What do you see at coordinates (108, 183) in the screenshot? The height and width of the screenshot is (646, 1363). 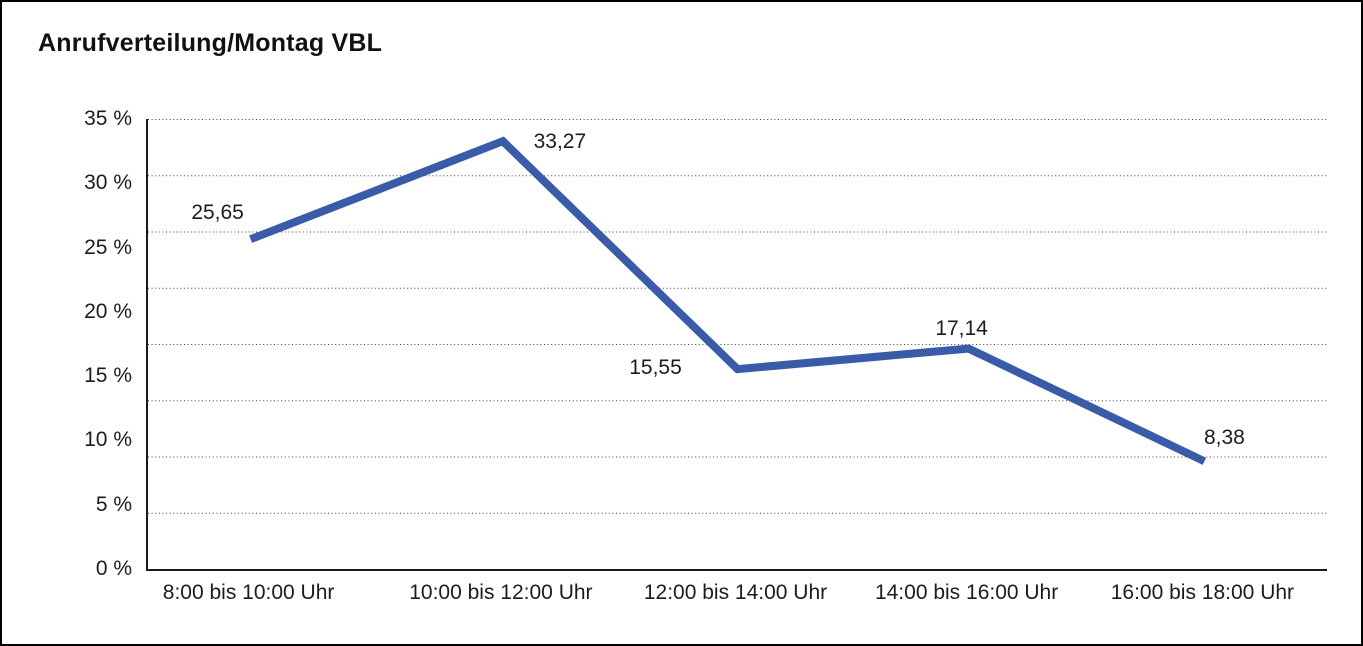 I see `y-tick-label: 30 %` at bounding box center [108, 183].